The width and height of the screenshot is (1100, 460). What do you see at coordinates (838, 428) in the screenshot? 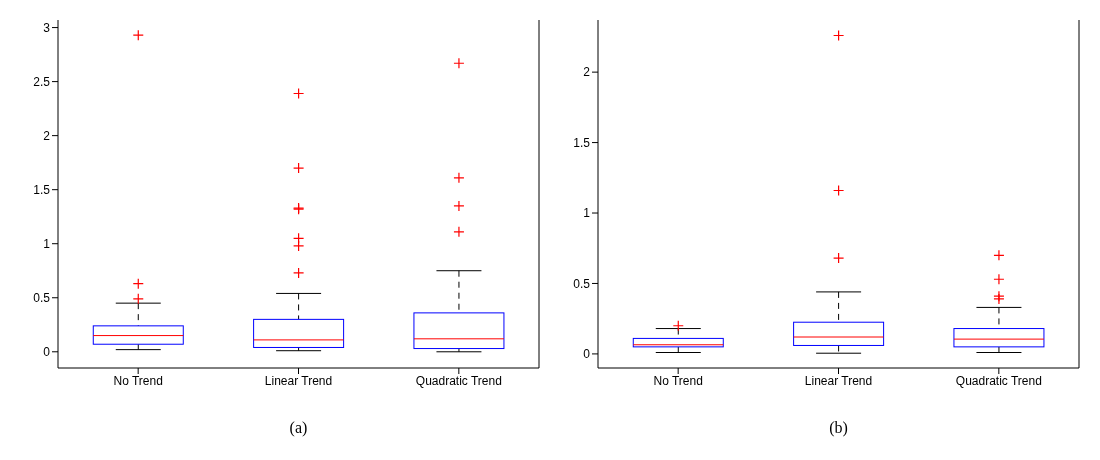
I see `x-axis-title: (b)` at bounding box center [838, 428].